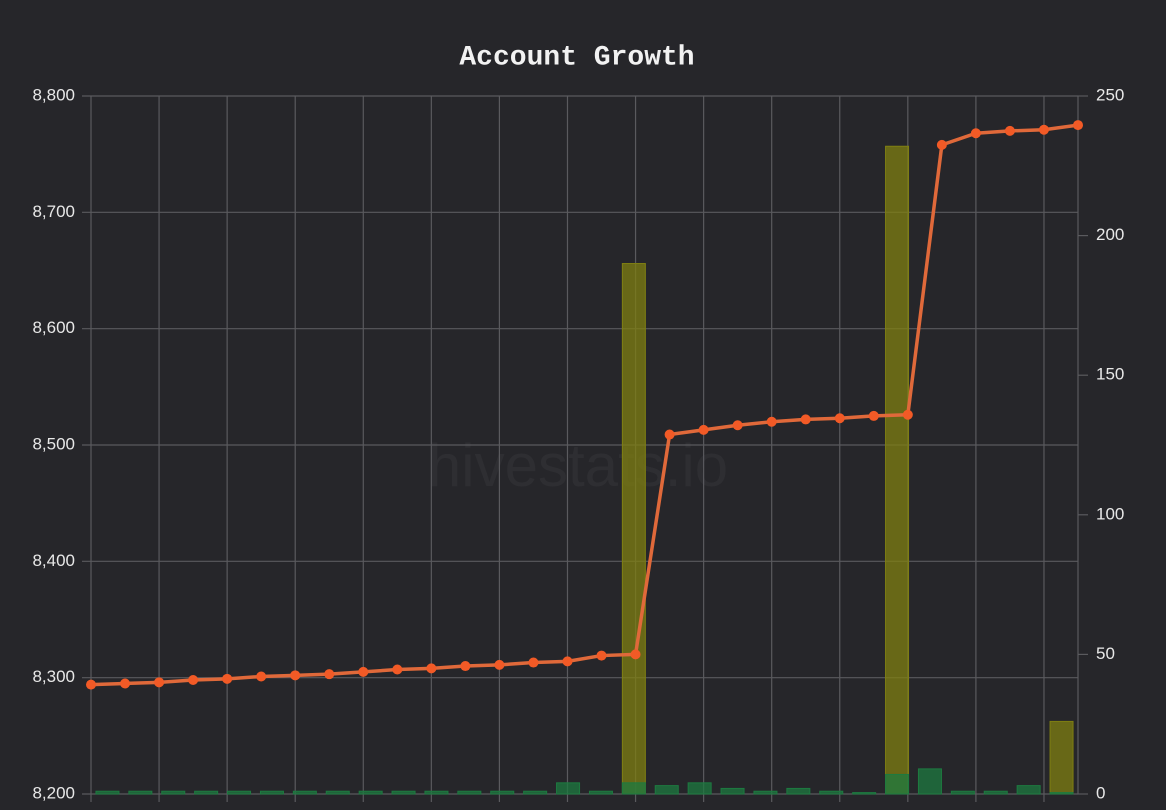 The image size is (1166, 810). I want to click on y2-tick-label: 0, so click(1100, 792).